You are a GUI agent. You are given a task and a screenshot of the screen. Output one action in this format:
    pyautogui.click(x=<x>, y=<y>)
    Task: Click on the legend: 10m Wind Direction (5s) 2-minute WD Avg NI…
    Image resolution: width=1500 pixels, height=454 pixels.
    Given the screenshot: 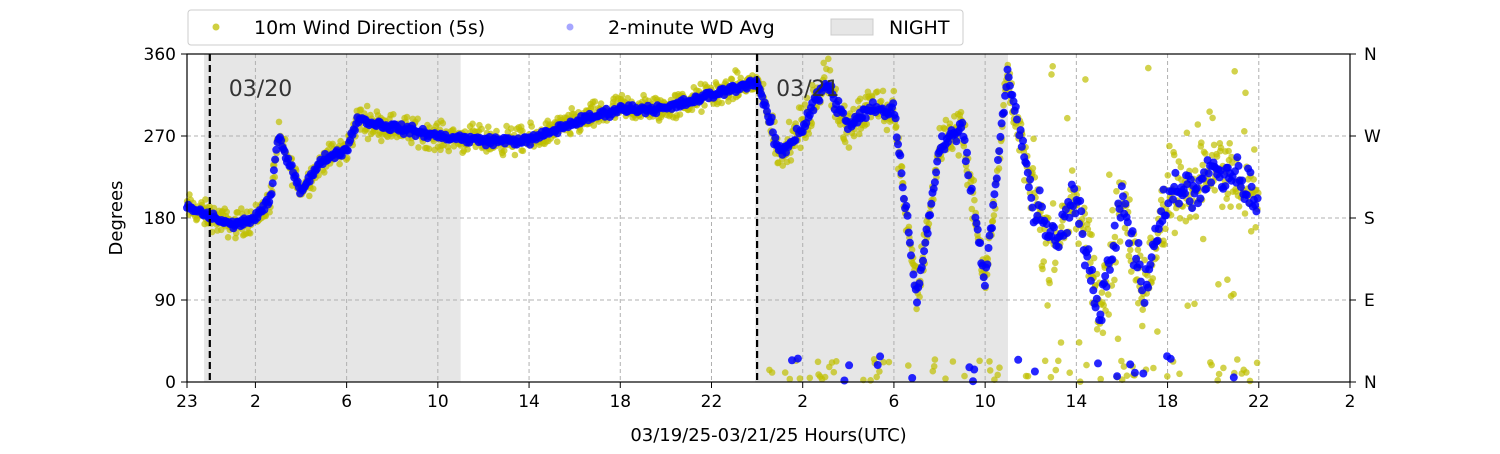 What is the action you would take?
    pyautogui.click(x=575, y=27)
    